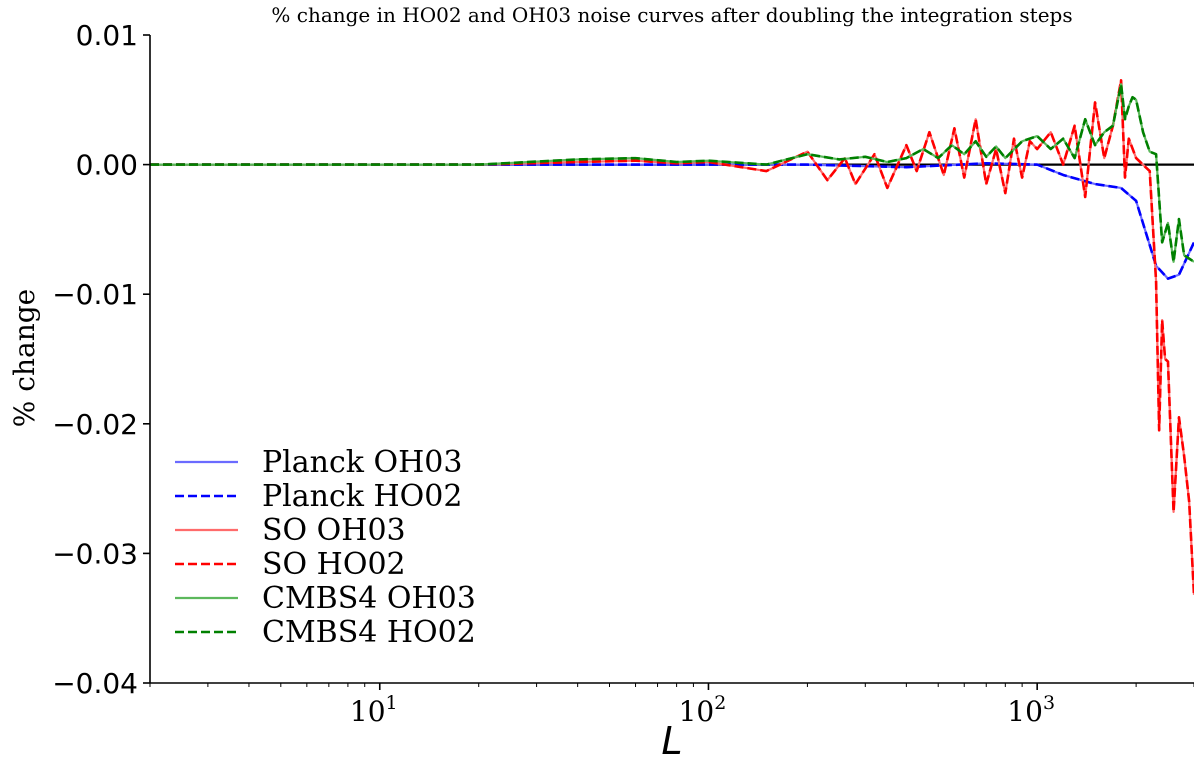  What do you see at coordinates (362, 496) in the screenshot?
I see `legend-label: Planck HO02` at bounding box center [362, 496].